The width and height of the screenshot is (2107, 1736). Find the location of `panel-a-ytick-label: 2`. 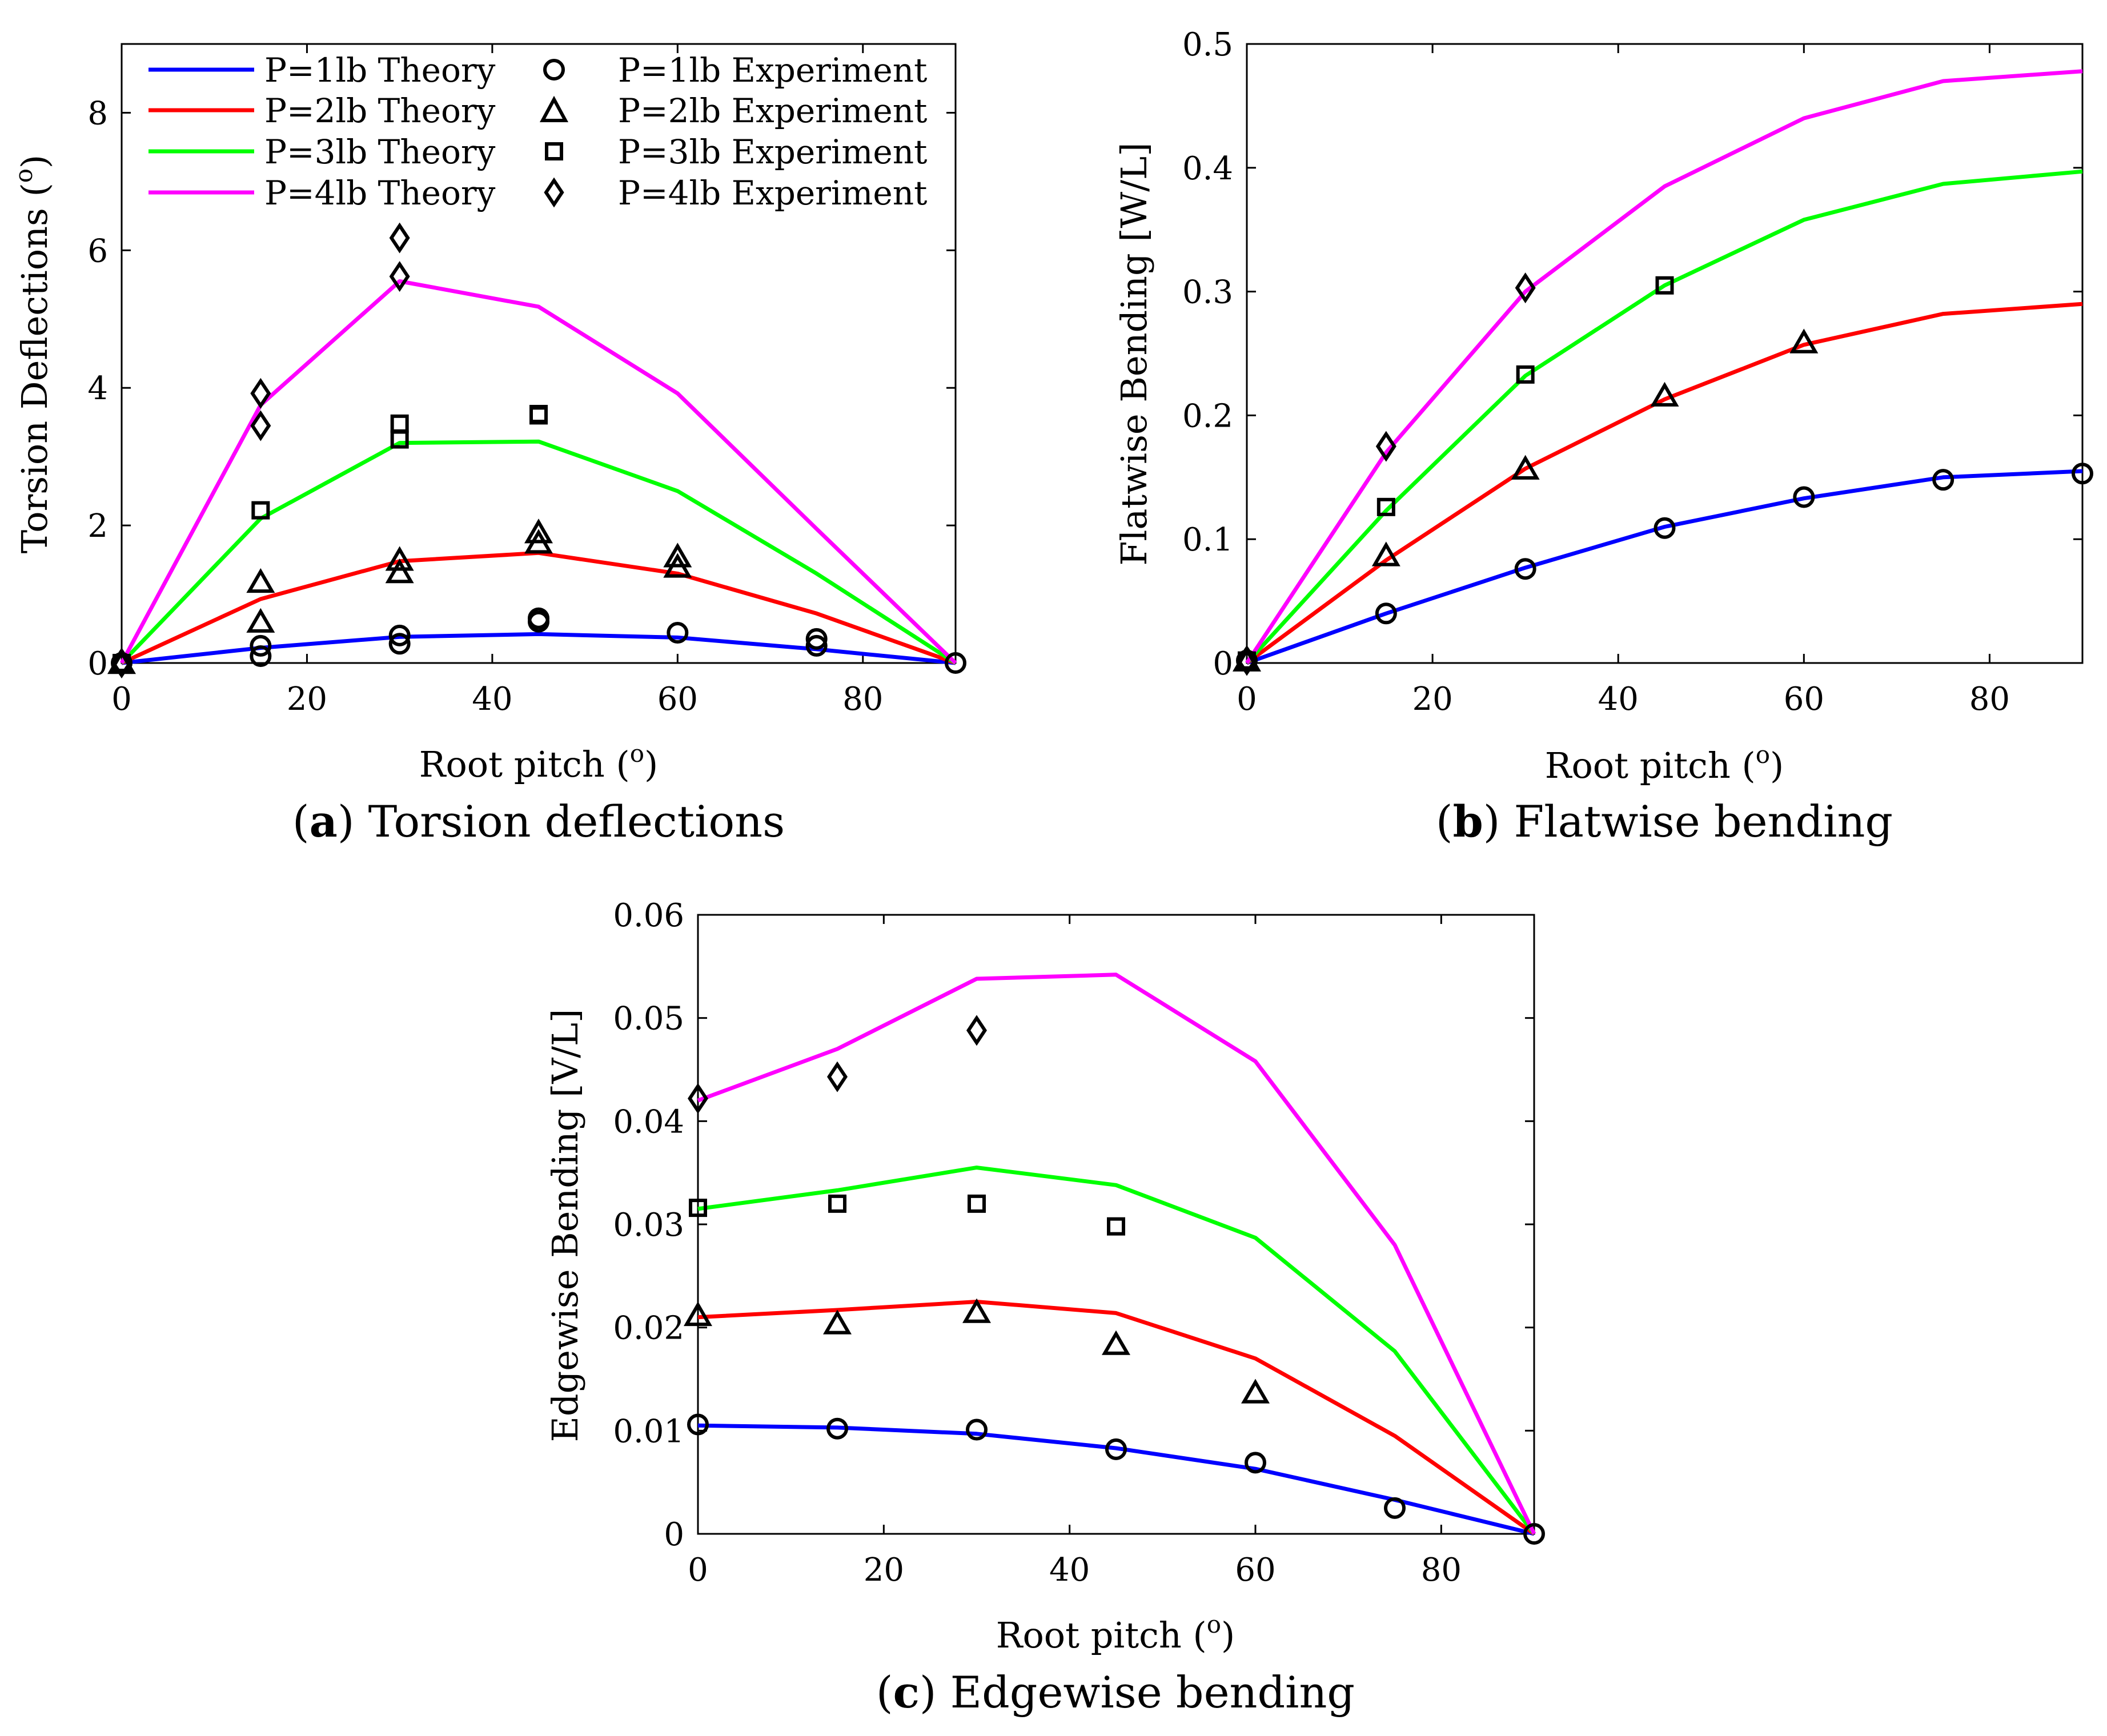

panel-a-ytick-label: 2 is located at coordinates (98, 526).